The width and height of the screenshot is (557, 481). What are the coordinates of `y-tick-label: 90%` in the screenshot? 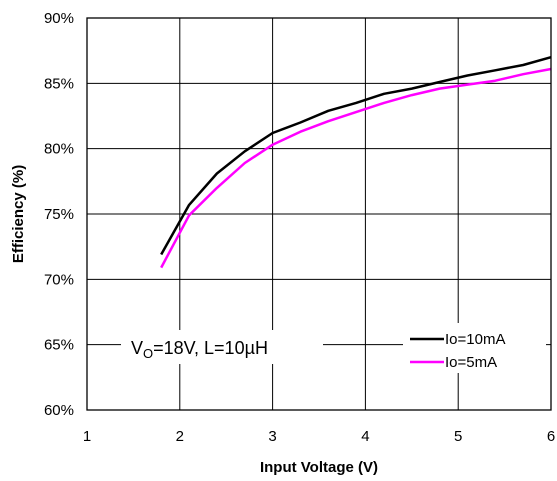 It's located at (59, 18).